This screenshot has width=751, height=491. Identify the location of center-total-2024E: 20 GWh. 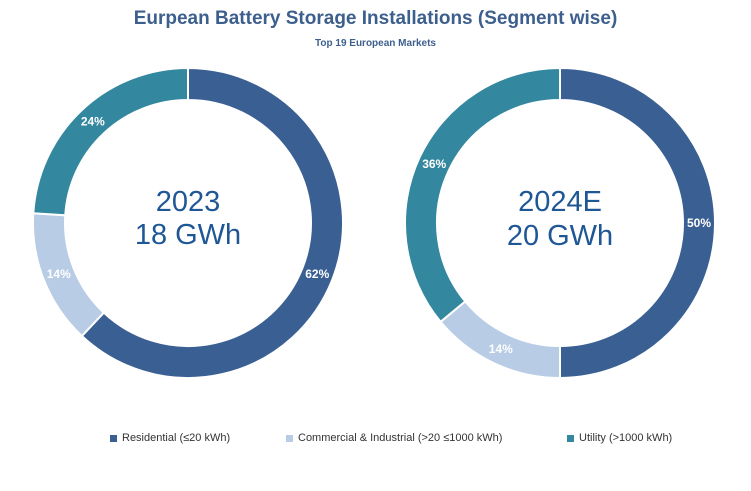
(560, 236).